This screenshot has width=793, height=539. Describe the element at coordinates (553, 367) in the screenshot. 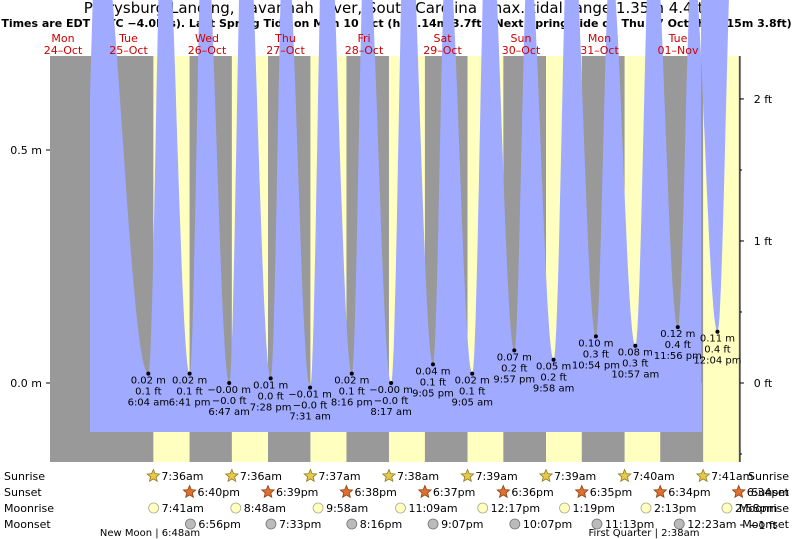

I see `tide-height-m-label: 0.05 m` at that location.